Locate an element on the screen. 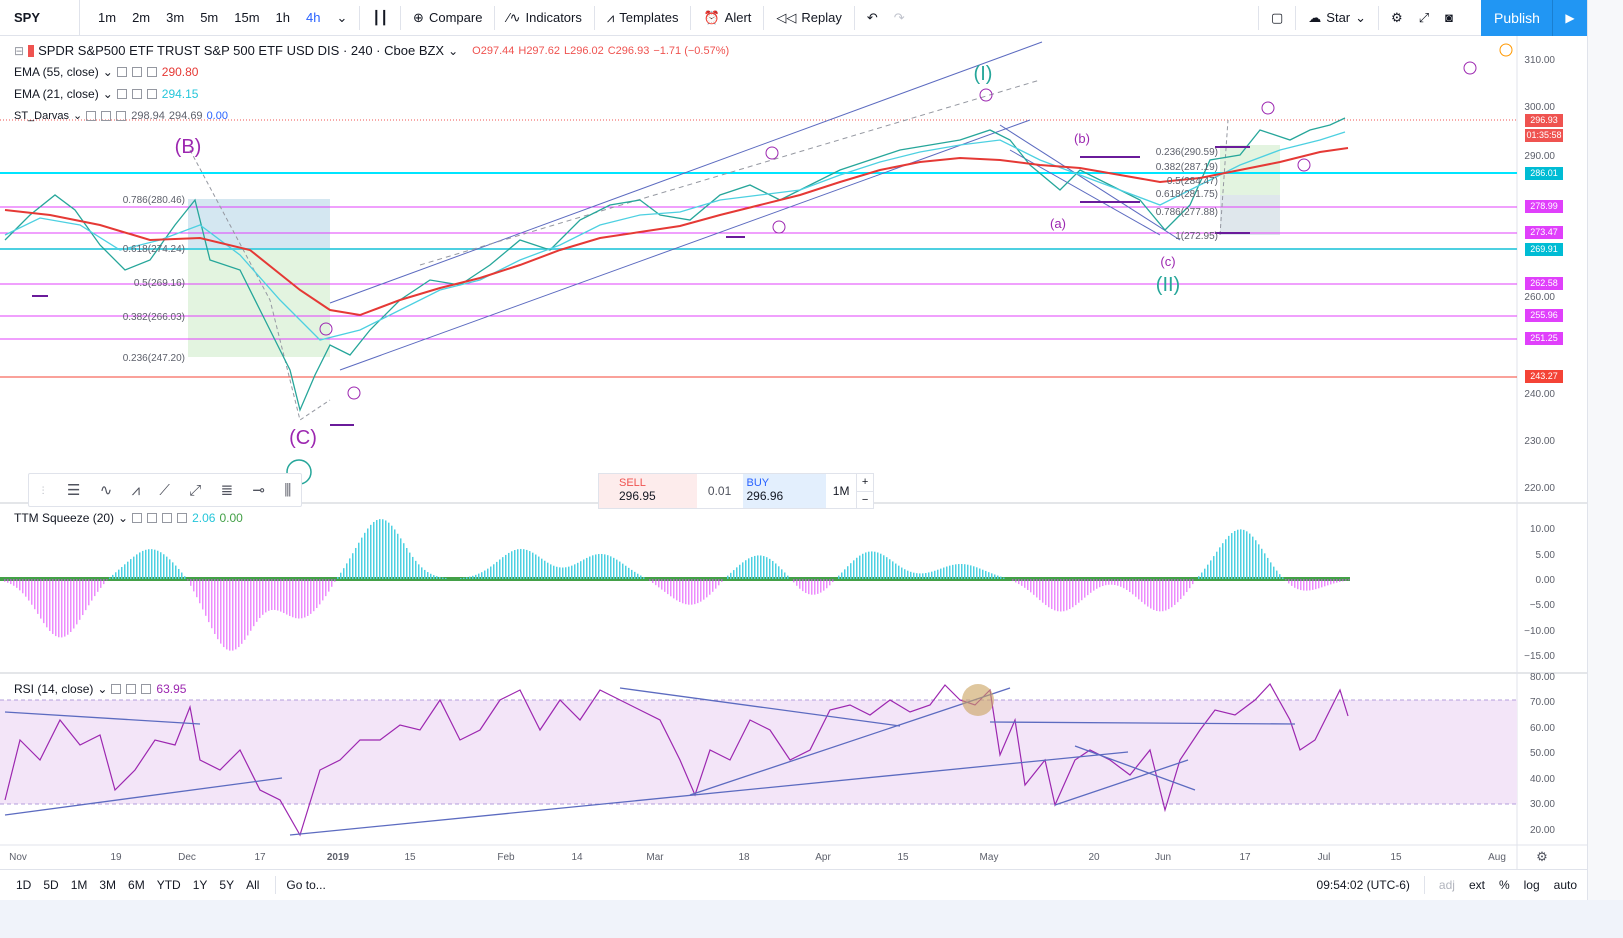  interval-3m: 3m is located at coordinates (175, 17).